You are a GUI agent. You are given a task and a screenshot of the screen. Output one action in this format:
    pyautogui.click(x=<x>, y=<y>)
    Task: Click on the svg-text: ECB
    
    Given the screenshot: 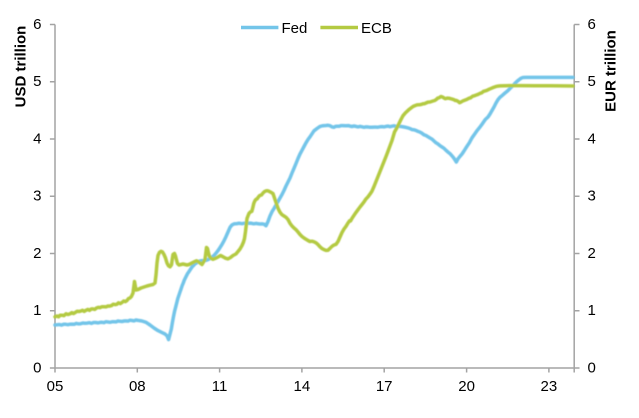 What is the action you would take?
    pyautogui.click(x=376, y=28)
    